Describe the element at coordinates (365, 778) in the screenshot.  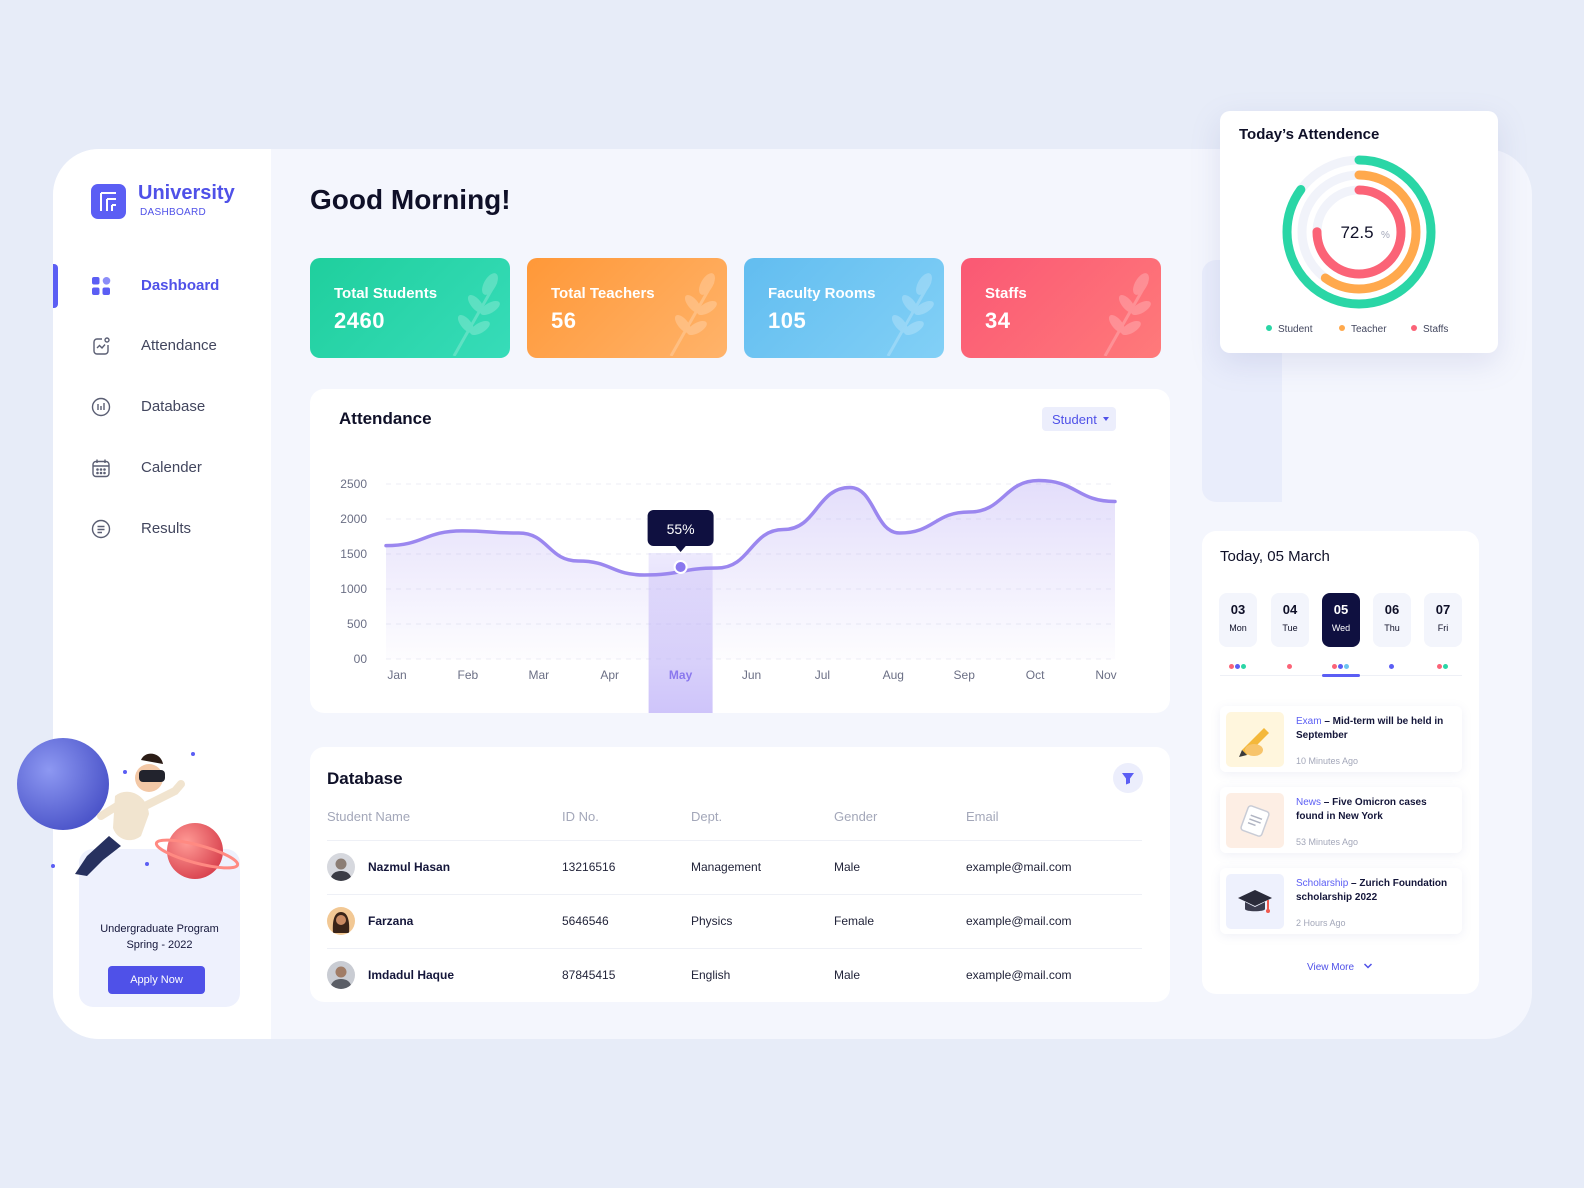
I see `database-title: Database` at that location.